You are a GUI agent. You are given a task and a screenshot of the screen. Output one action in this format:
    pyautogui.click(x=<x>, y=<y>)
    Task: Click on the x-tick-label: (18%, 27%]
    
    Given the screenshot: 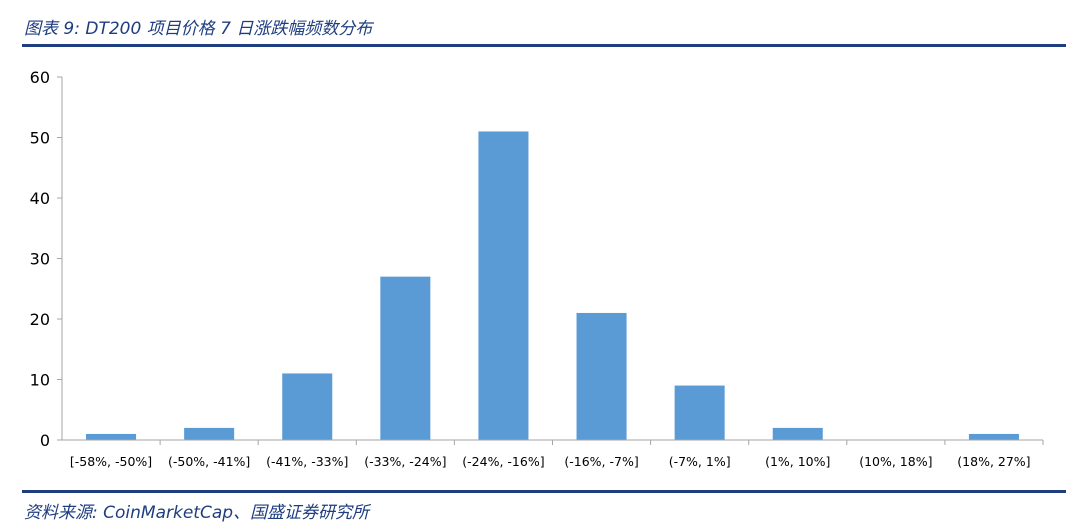 What is the action you would take?
    pyautogui.click(x=993, y=461)
    